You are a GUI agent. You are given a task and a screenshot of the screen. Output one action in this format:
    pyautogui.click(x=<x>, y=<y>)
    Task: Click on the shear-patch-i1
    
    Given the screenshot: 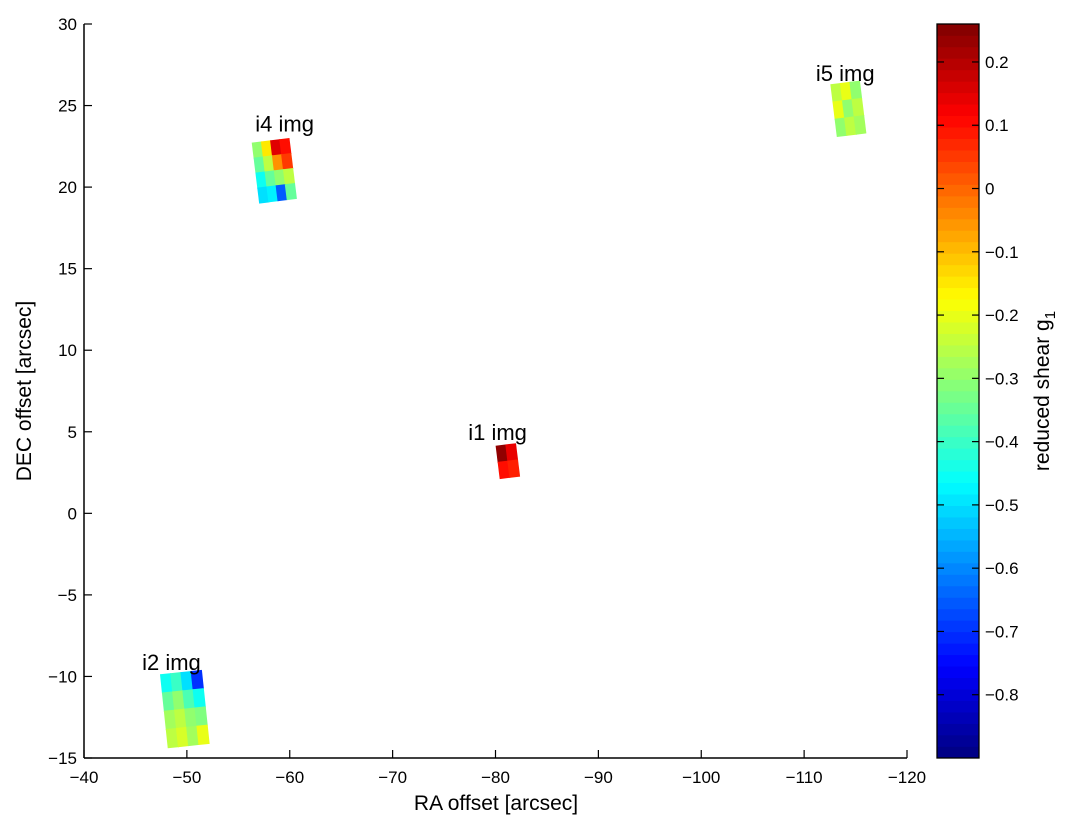 What is the action you would take?
    pyautogui.click(x=508, y=461)
    